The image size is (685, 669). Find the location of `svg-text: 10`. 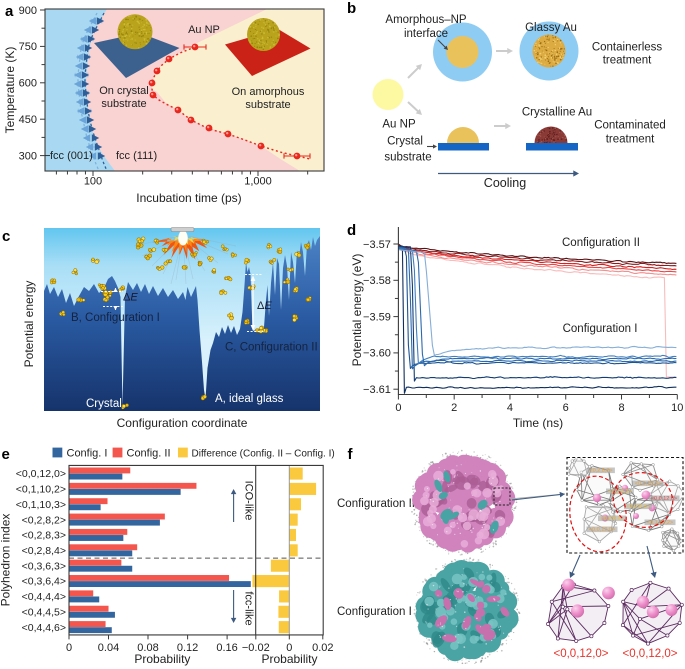

svg-text: 10 is located at coordinates (677, 408).